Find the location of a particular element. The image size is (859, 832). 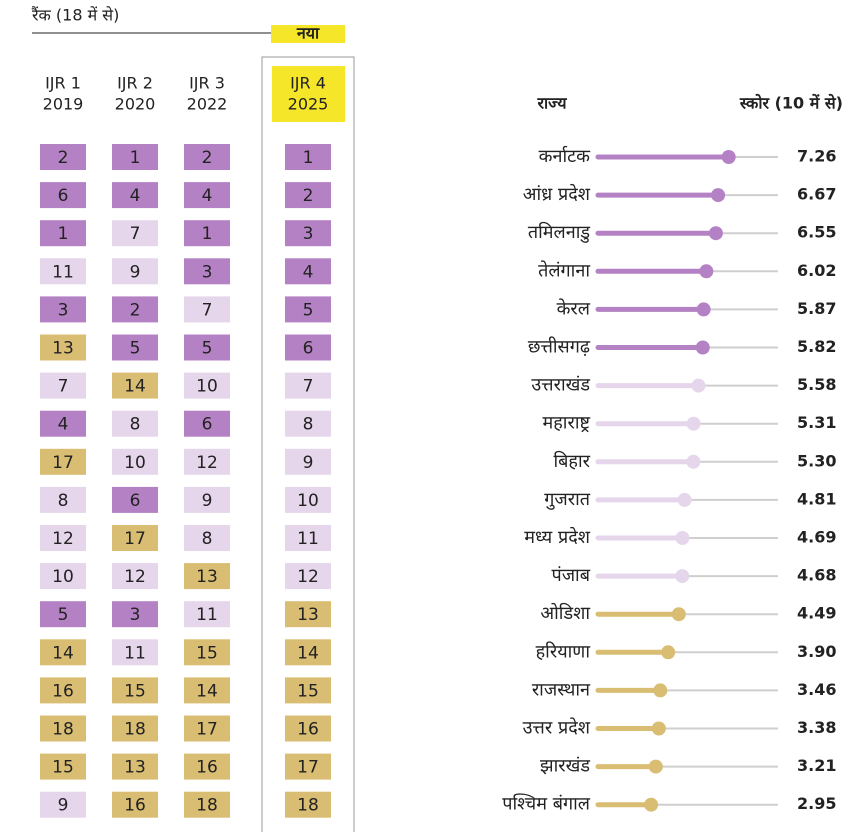

column-name: IJR 4 is located at coordinates (308, 83).